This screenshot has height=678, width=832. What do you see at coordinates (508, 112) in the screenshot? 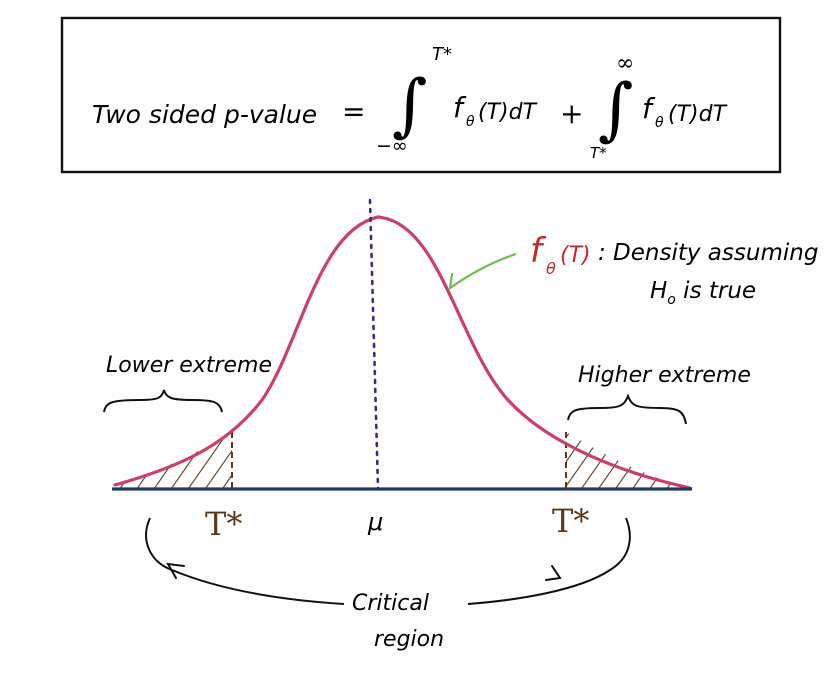
I see `integral-1-argument: (T)dT` at bounding box center [508, 112].